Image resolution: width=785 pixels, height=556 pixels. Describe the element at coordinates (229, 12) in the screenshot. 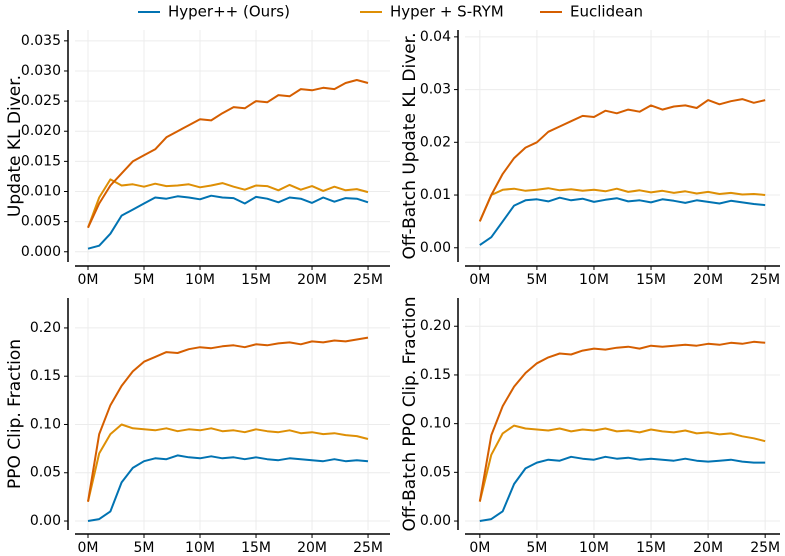

I see `legend-label: Hyper++ (Ours)` at that location.